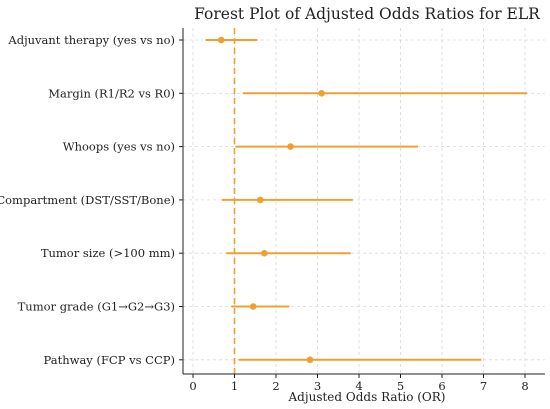 This screenshot has height=409, width=550. What do you see at coordinates (192, 386) in the screenshot?
I see `x-tick-label: 0` at bounding box center [192, 386].